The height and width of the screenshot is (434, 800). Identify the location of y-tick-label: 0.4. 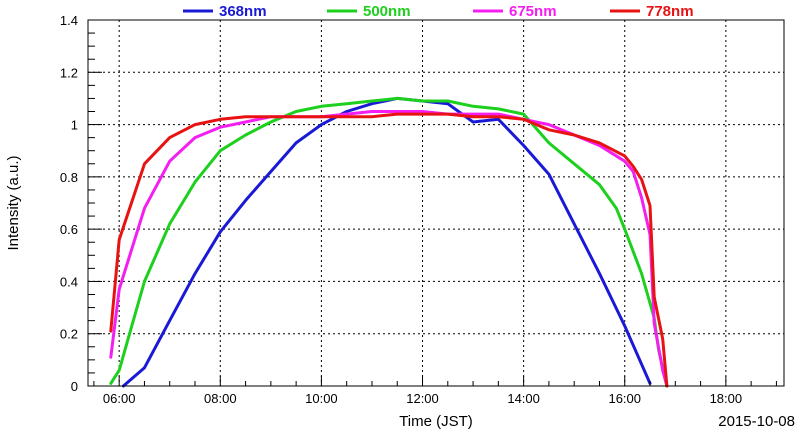
(69, 281).